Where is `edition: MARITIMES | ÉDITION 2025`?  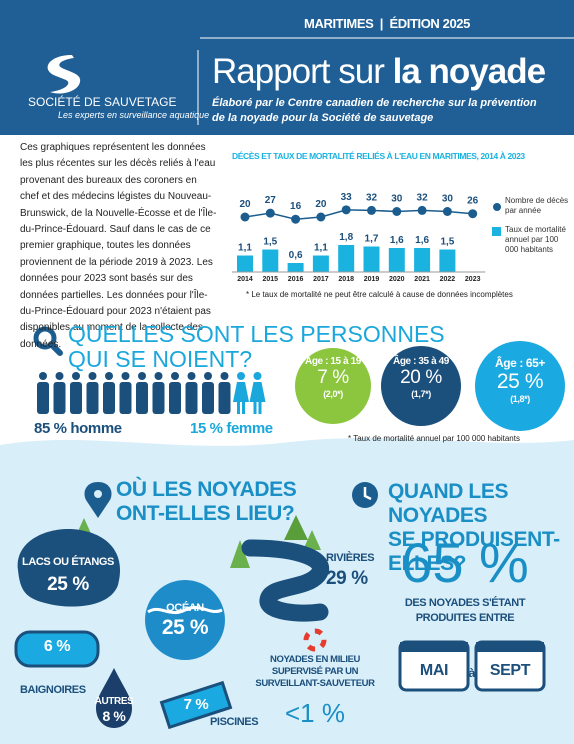
edition: MARITIMES | ÉDITION 2025 is located at coordinates (387, 23).